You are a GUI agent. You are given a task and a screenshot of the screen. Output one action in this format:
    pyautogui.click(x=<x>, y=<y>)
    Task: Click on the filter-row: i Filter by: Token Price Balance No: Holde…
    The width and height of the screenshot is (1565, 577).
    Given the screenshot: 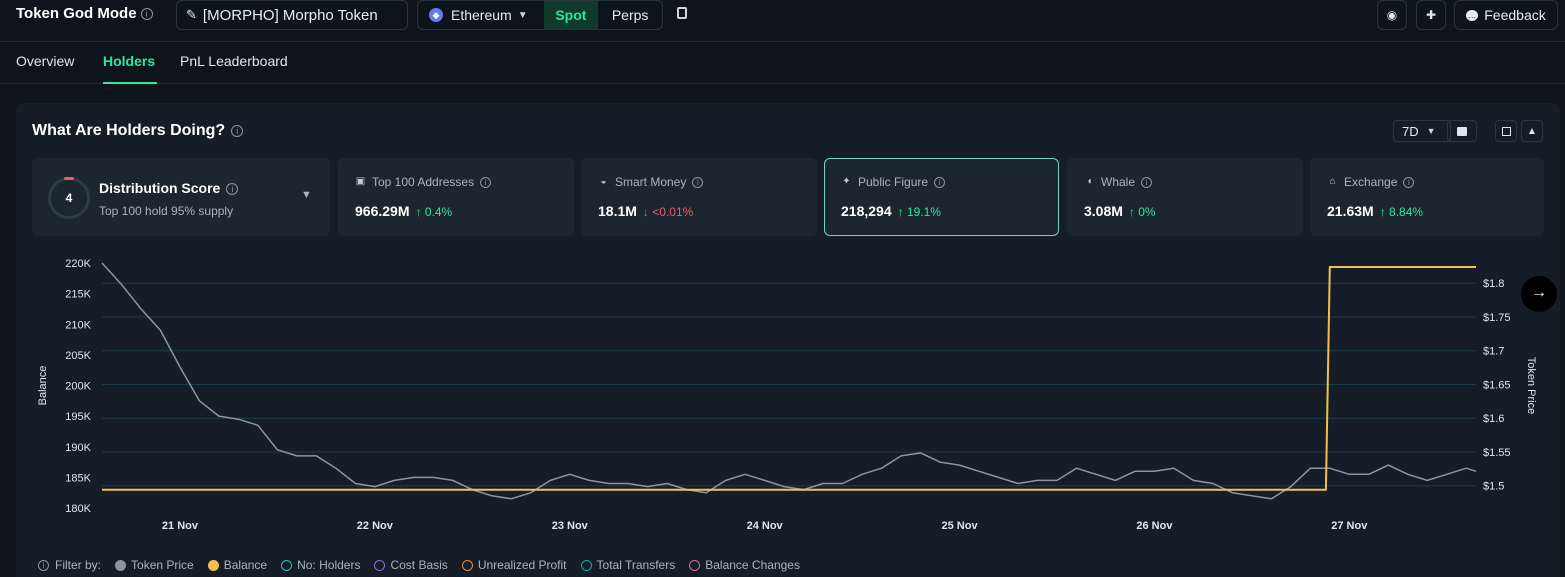 What is the action you would take?
    pyautogui.click(x=419, y=565)
    